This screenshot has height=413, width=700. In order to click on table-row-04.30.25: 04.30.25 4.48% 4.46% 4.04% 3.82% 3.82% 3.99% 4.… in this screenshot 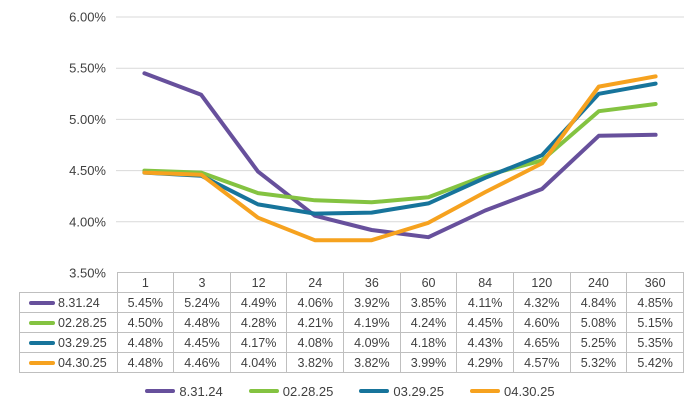, I will do `click(351, 362)`.